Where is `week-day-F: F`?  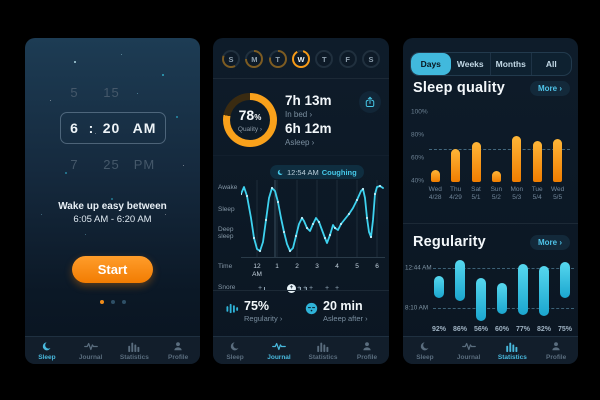 week-day-F: F is located at coordinates (347, 59).